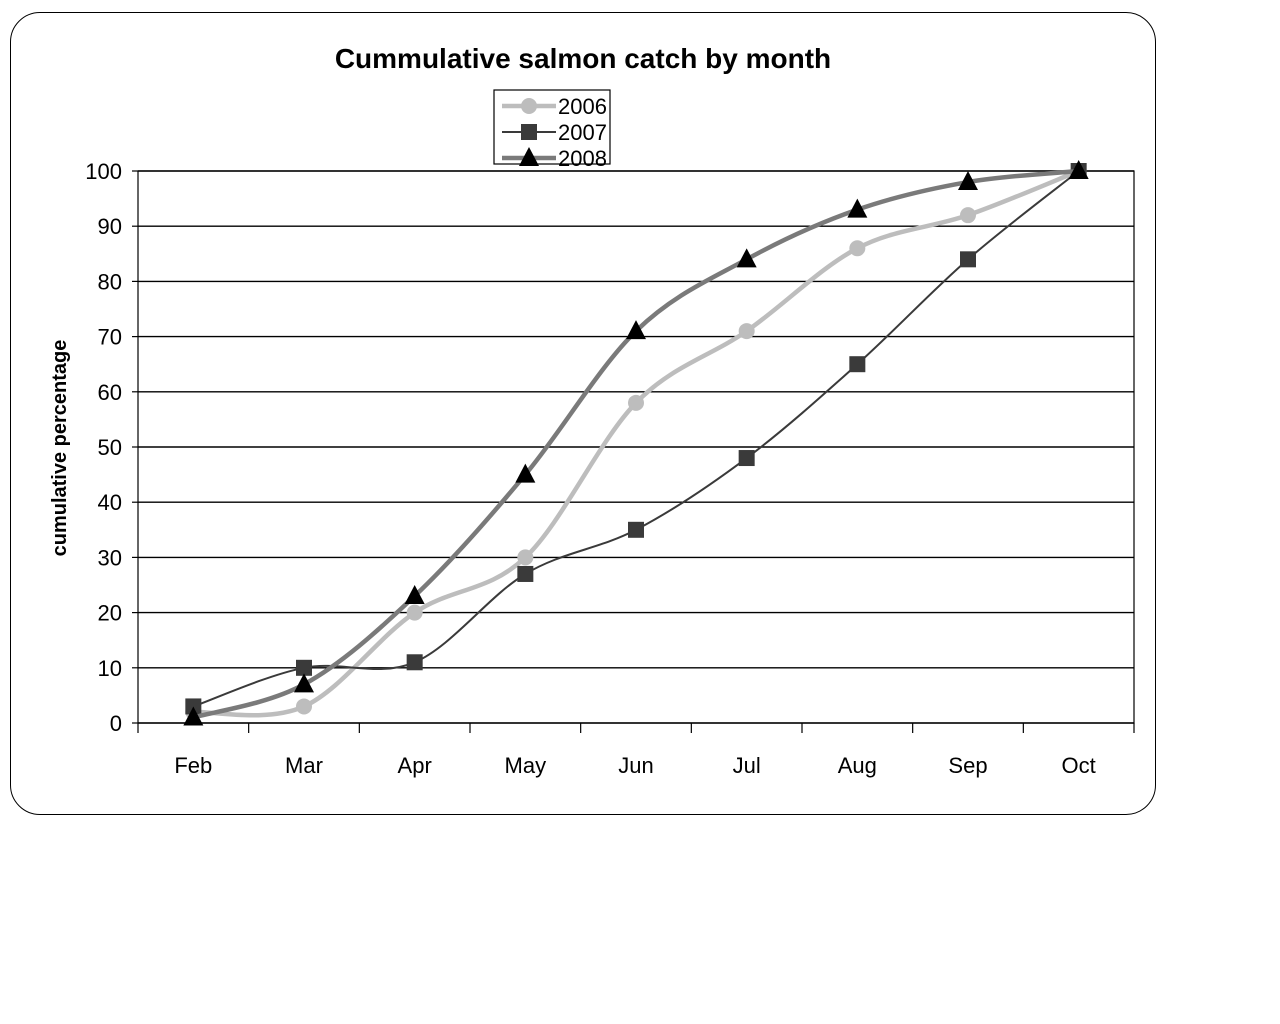 This screenshot has height=1024, width=1280. Describe the element at coordinates (415, 765) in the screenshot. I see `x-tick-label-apr: Apr` at that location.